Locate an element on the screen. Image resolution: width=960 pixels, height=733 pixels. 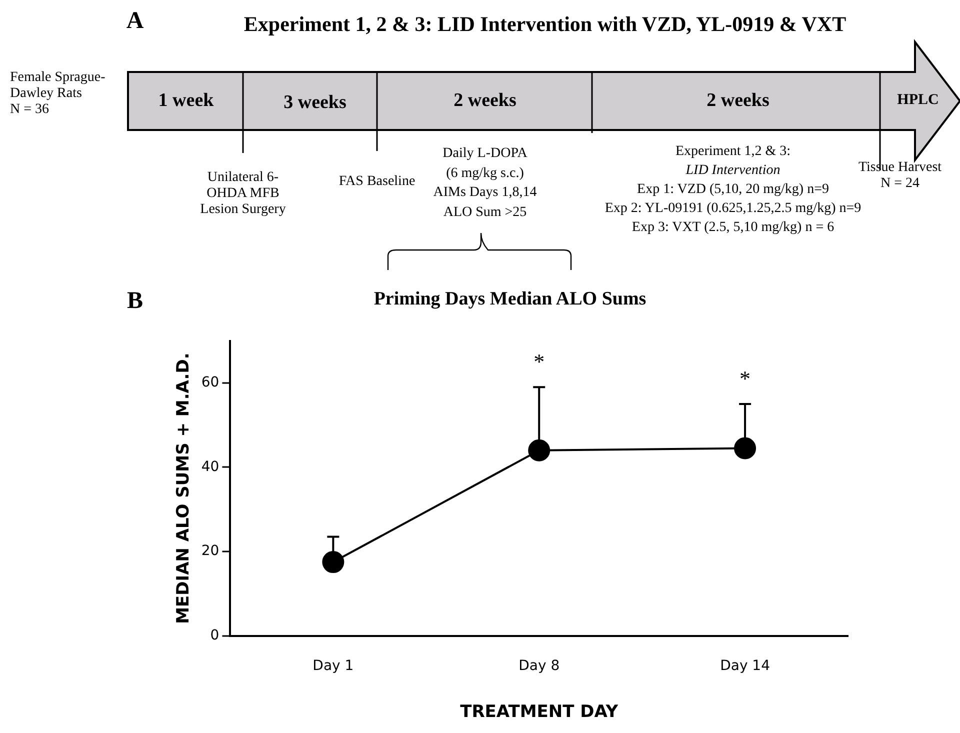
text: 1 week is located at coordinates (186, 101).